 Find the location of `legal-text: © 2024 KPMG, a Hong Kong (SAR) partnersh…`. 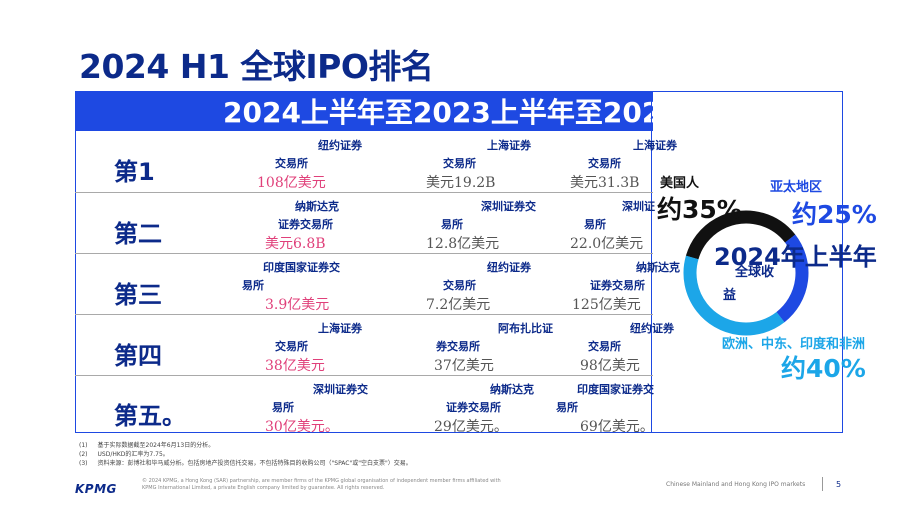

legal-text: © 2024 KPMG, a Hong Kong (SAR) partnersh… is located at coordinates (321, 485).